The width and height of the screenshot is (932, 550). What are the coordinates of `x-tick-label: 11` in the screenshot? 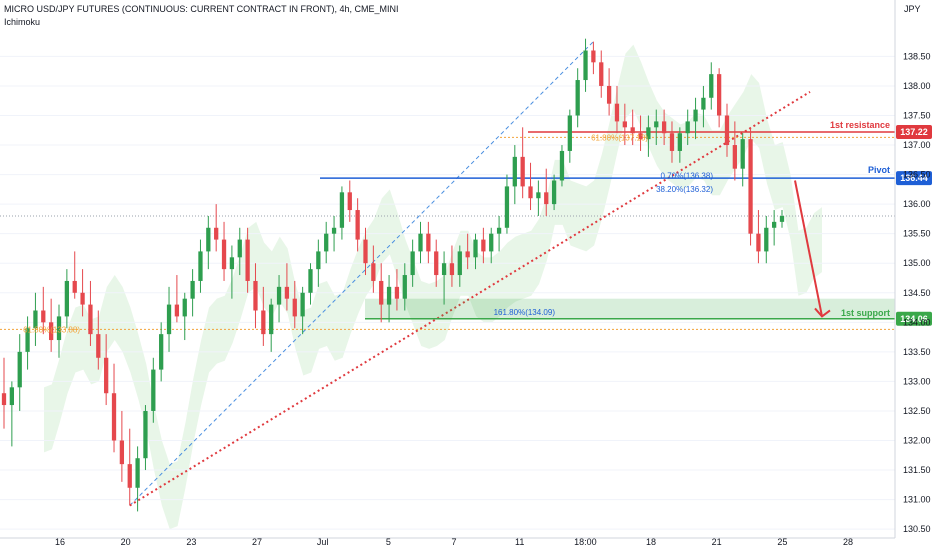 It's located at (519, 542).